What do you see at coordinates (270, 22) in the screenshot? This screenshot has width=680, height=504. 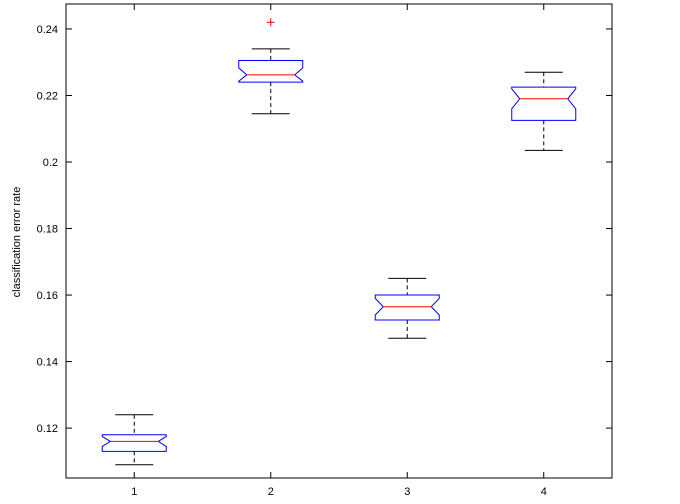 I see `outlier-marker` at bounding box center [270, 22].